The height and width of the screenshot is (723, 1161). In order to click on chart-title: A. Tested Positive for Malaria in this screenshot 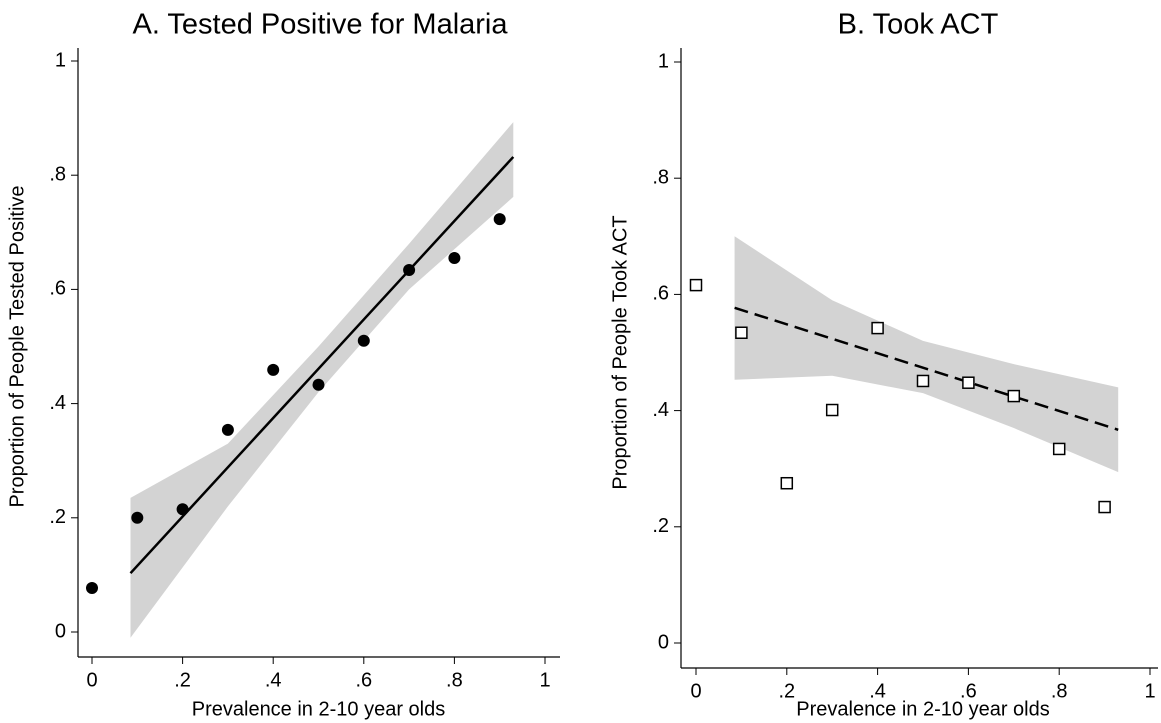, I will do `click(320, 25)`.